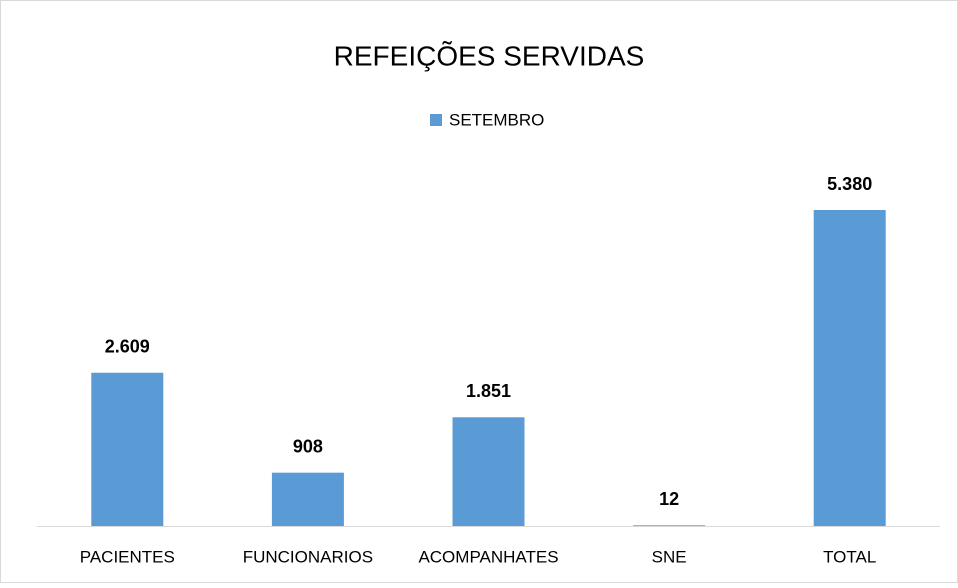  I want to click on x-tick-label: TOTAL, so click(849, 556).